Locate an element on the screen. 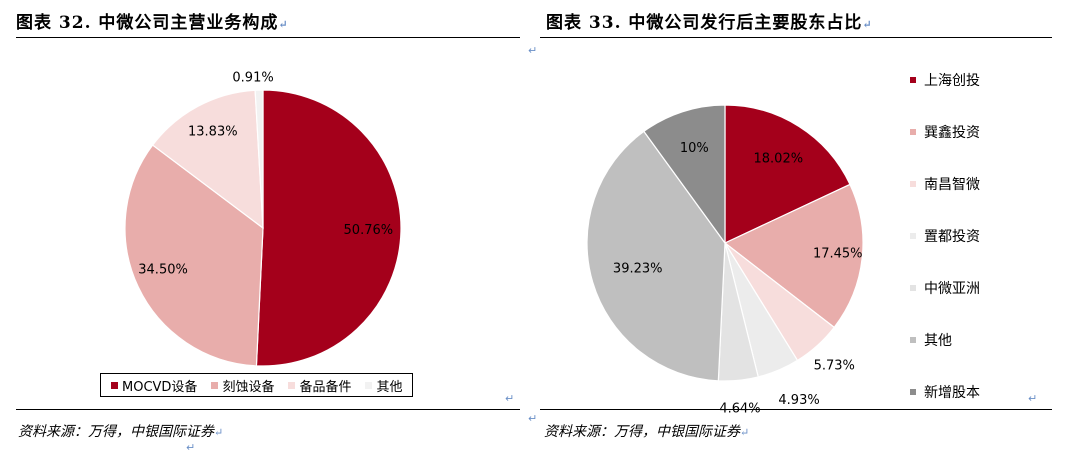 Image resolution: width=1080 pixels, height=456 pixels. legend-label: 上海创投 is located at coordinates (952, 81).